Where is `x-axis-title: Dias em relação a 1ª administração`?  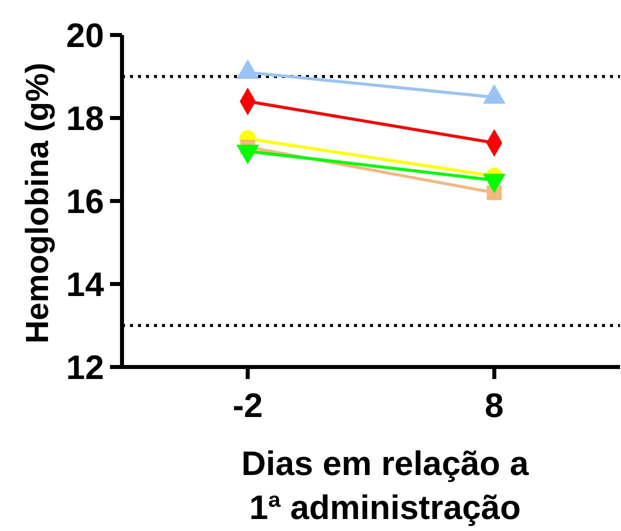 x-axis-title: Dias em relação a 1ª administração is located at coordinates (385, 486).